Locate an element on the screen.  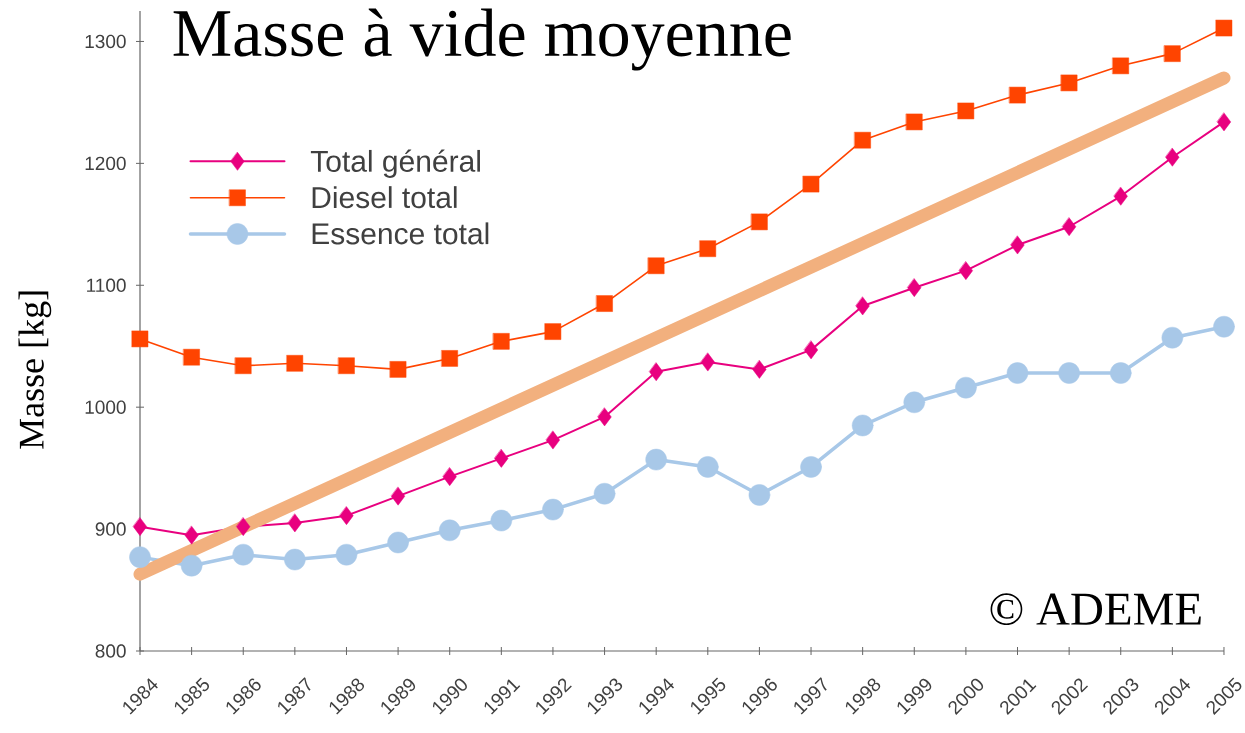
y-tick-label: 1000 is located at coordinates (105, 407).